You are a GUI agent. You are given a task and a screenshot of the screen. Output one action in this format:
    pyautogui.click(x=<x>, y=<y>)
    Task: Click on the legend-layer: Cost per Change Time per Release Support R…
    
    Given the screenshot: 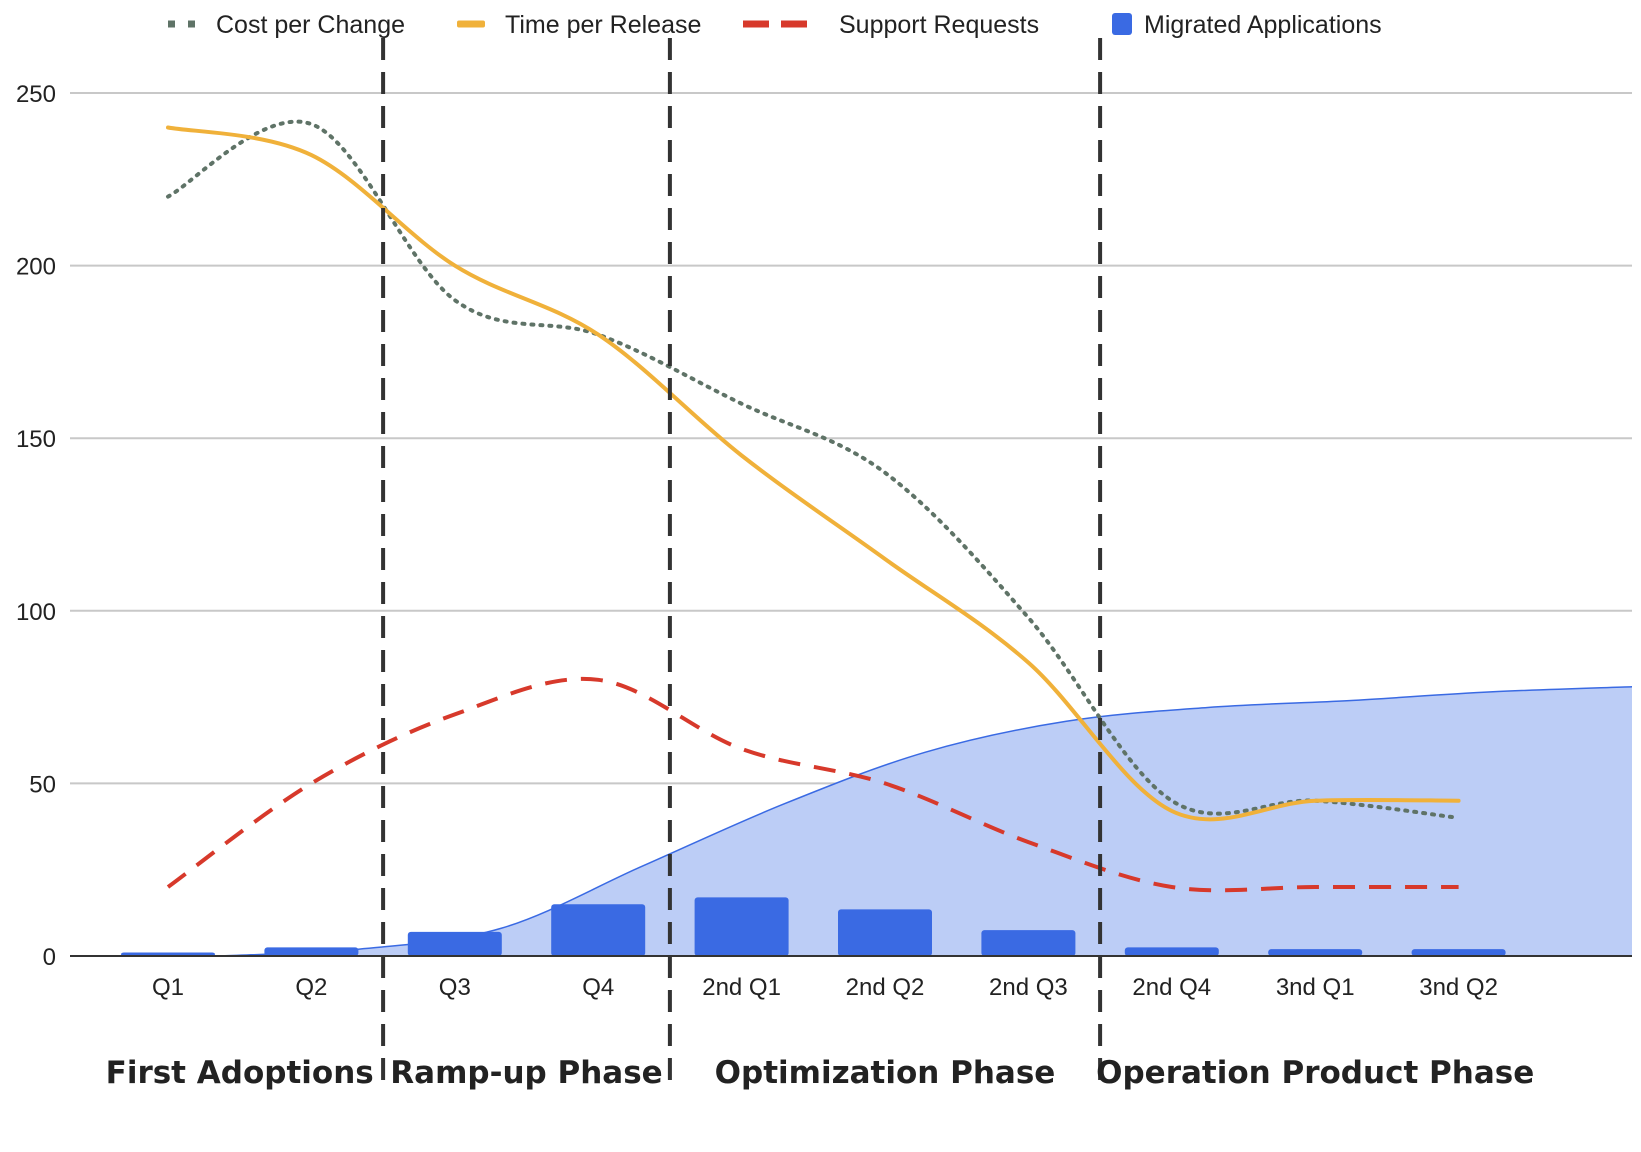 What is the action you would take?
    pyautogui.click(x=775, y=25)
    